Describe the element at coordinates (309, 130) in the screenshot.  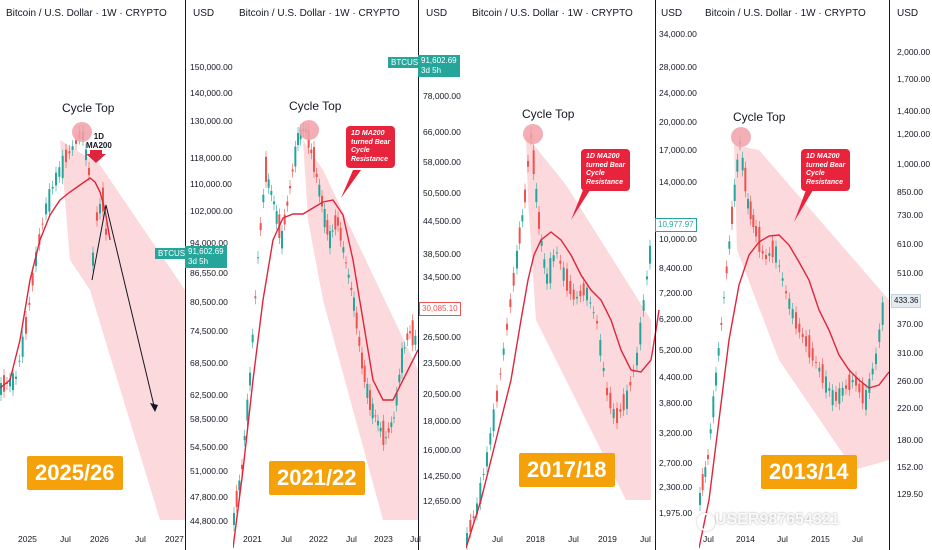
I see `cycle-top-marker` at that location.